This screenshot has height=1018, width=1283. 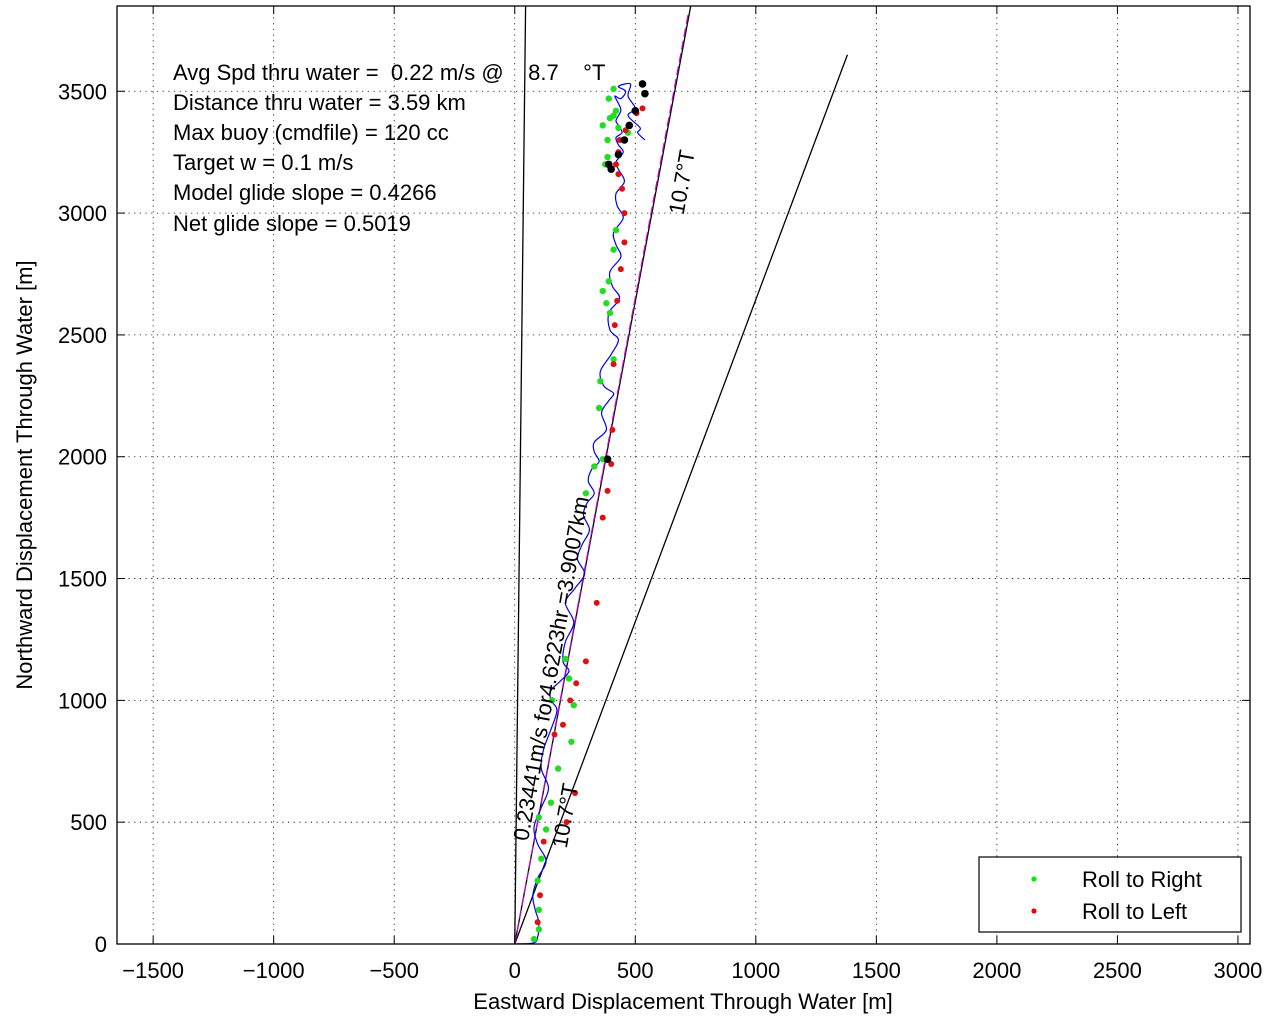 I want to click on x-tick-label: 2500, so click(x=1117, y=970).